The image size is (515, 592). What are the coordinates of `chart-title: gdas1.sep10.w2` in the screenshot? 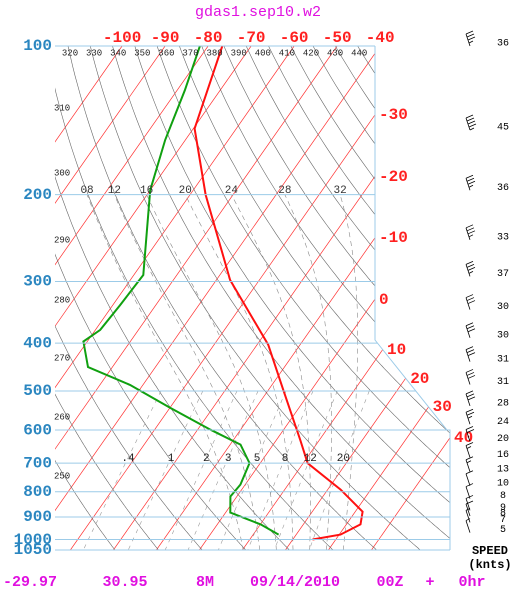 It's located at (258, 12).